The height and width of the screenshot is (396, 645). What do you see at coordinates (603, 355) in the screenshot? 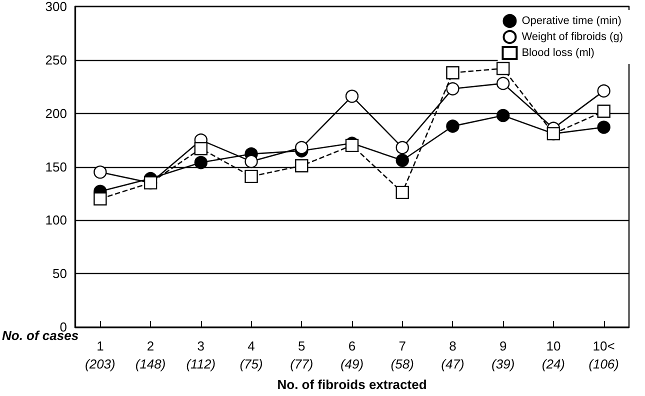
I see `x-tick-label: 10< (106)` at bounding box center [603, 355].